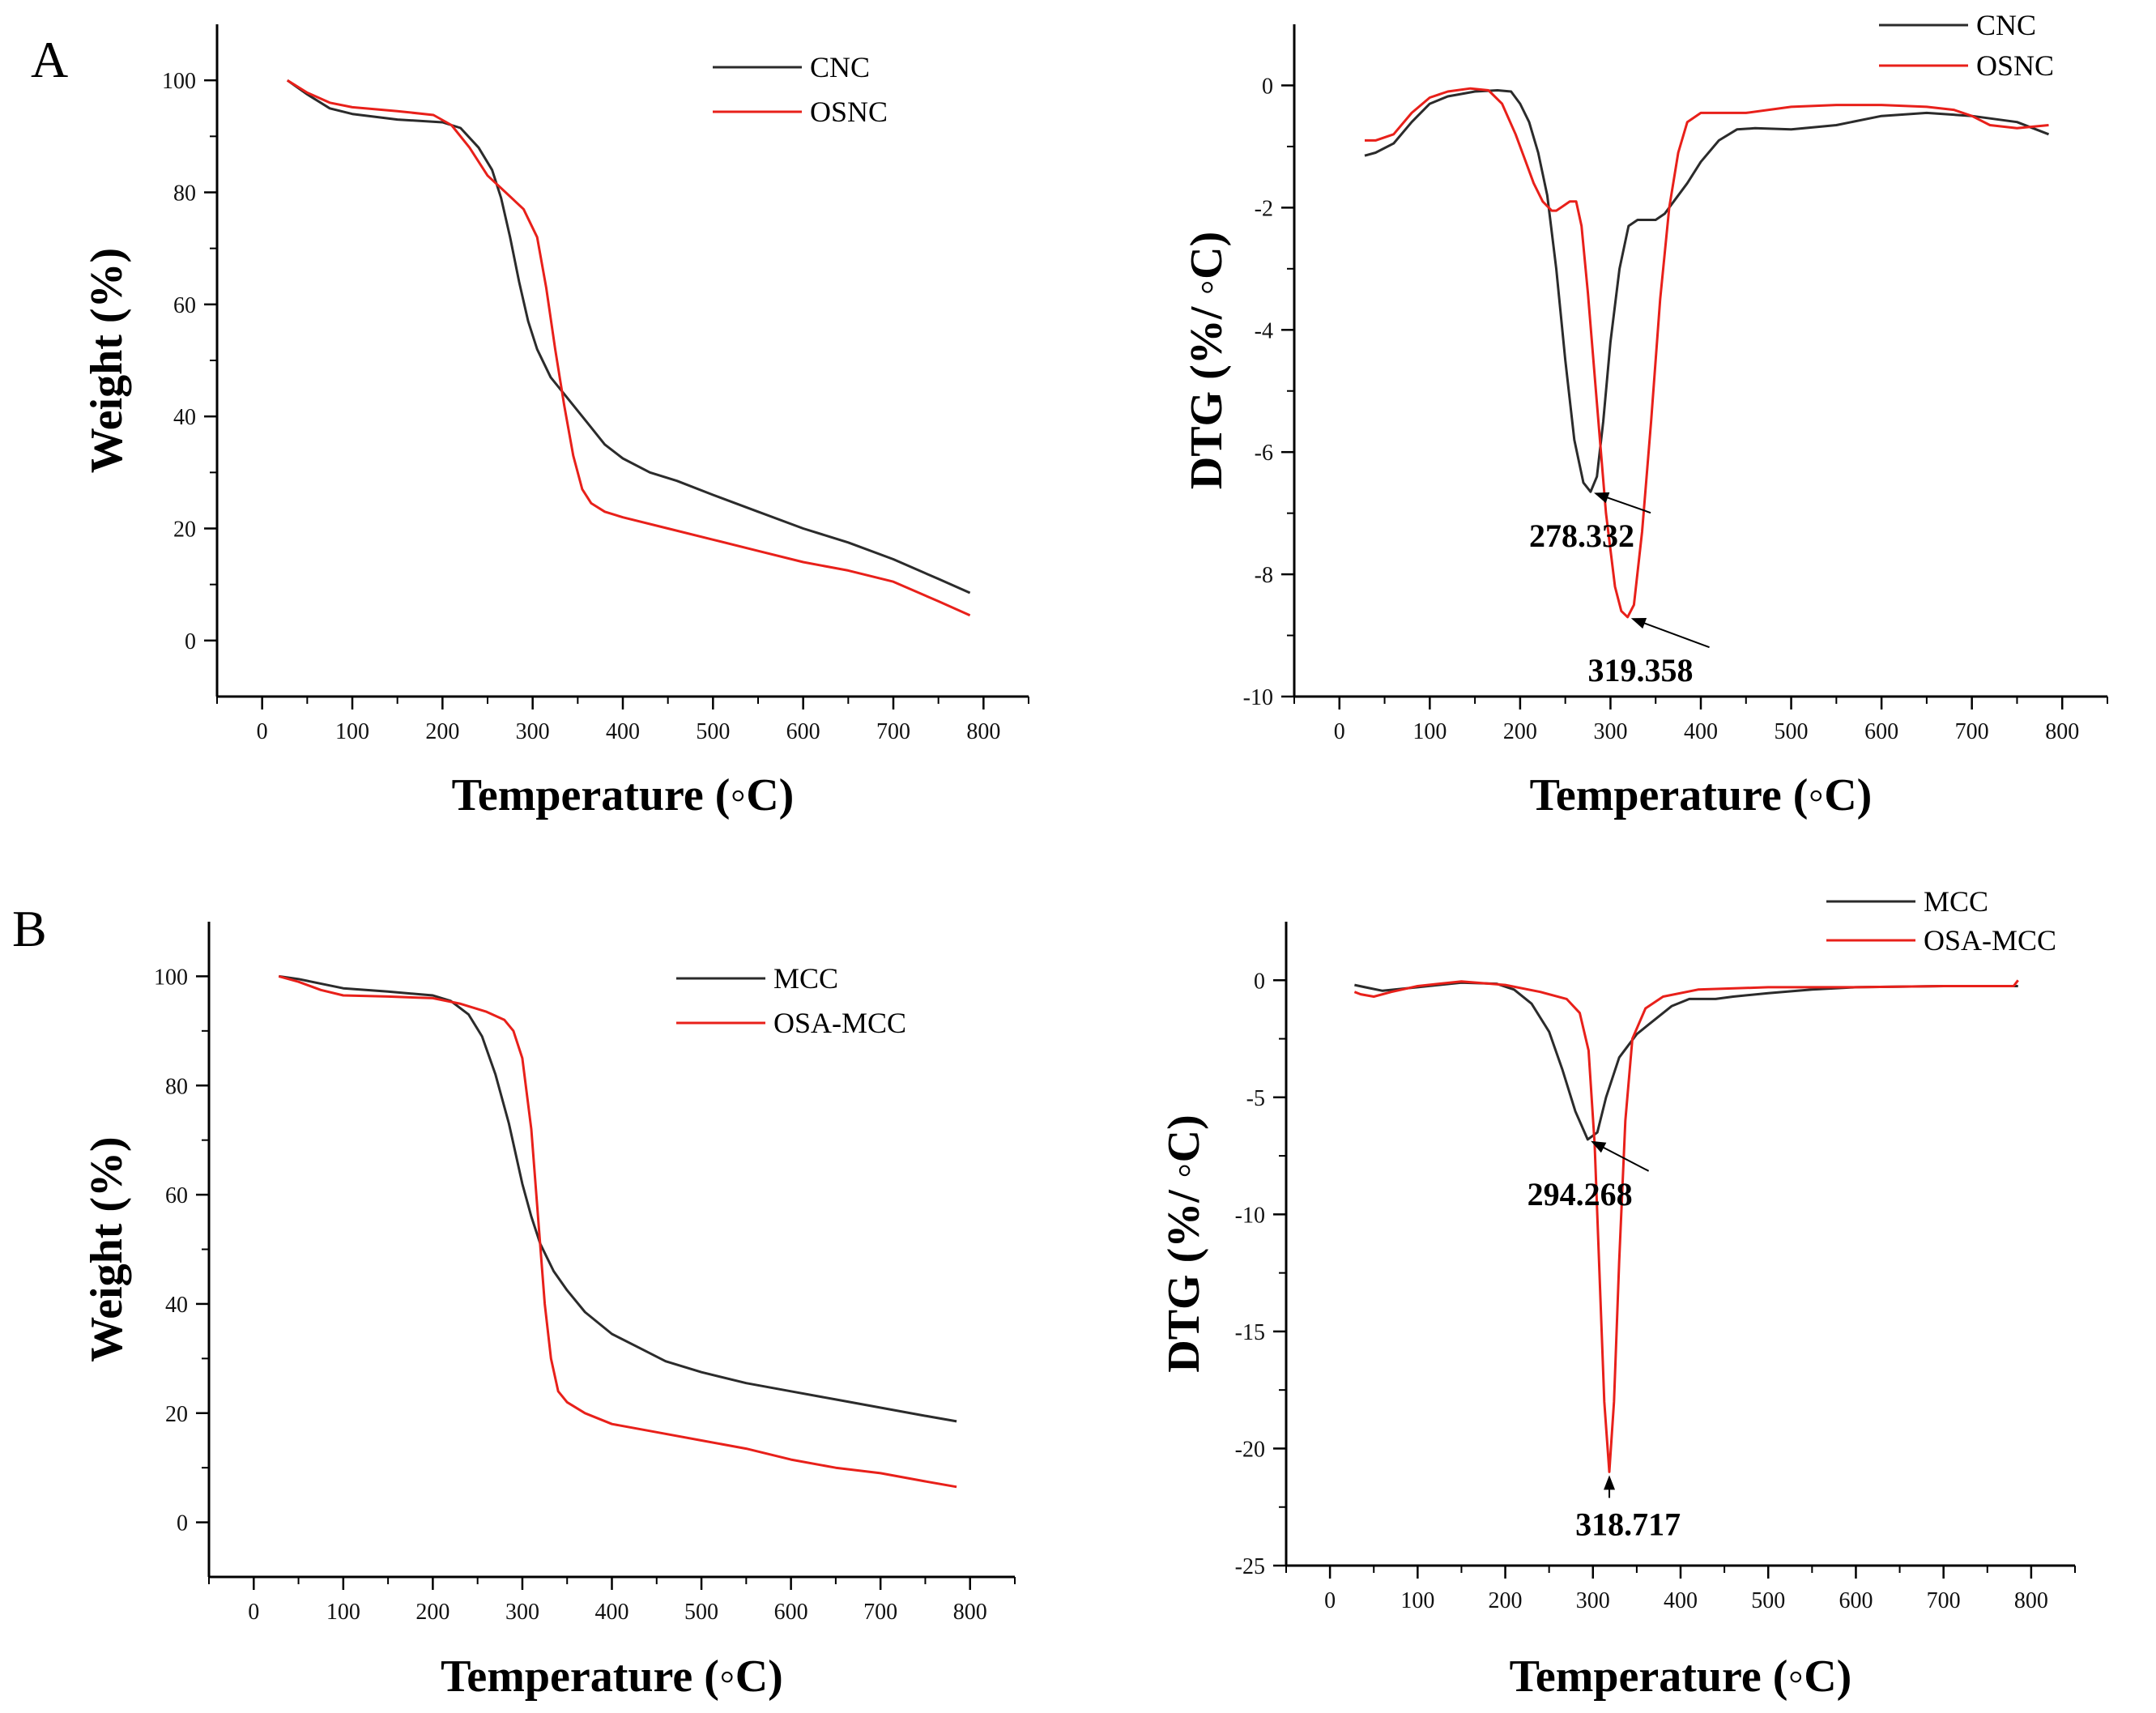  What do you see at coordinates (2006, 25) in the screenshot?
I see `dtg-a-legend-label: CNC` at bounding box center [2006, 25].